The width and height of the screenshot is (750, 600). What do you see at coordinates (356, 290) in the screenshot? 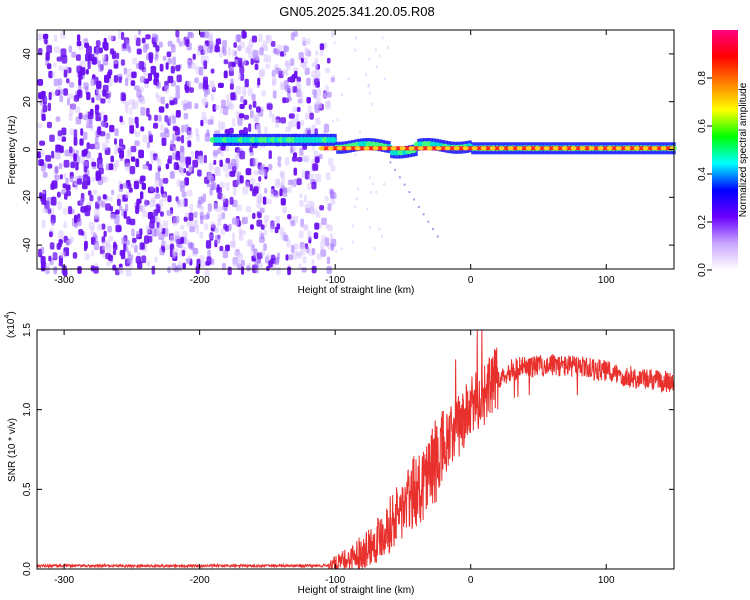
I see `spectrogram-x-label: Height of straight line (km)` at bounding box center [356, 290].